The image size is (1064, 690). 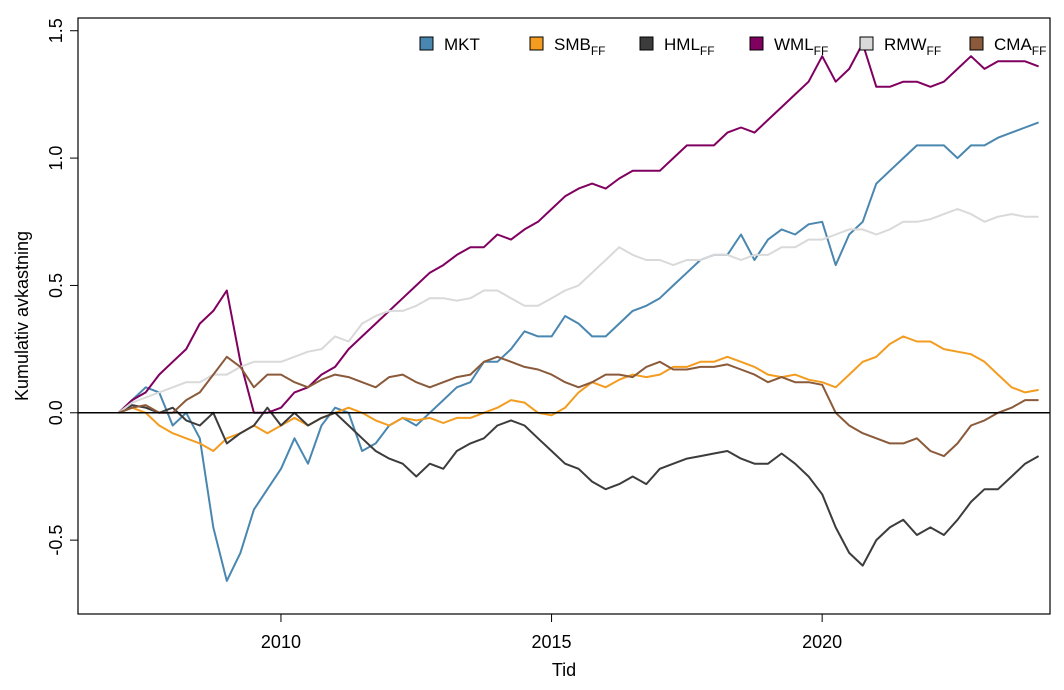 What do you see at coordinates (281, 642) in the screenshot?
I see `x-tick-label: 2010` at bounding box center [281, 642].